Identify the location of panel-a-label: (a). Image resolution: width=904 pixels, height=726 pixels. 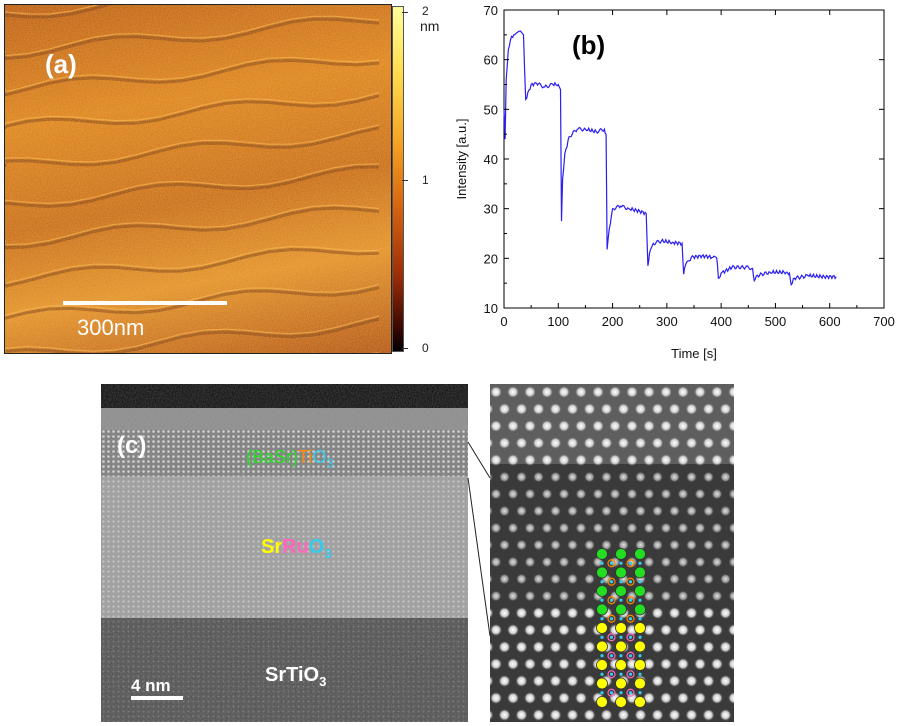
(61, 64).